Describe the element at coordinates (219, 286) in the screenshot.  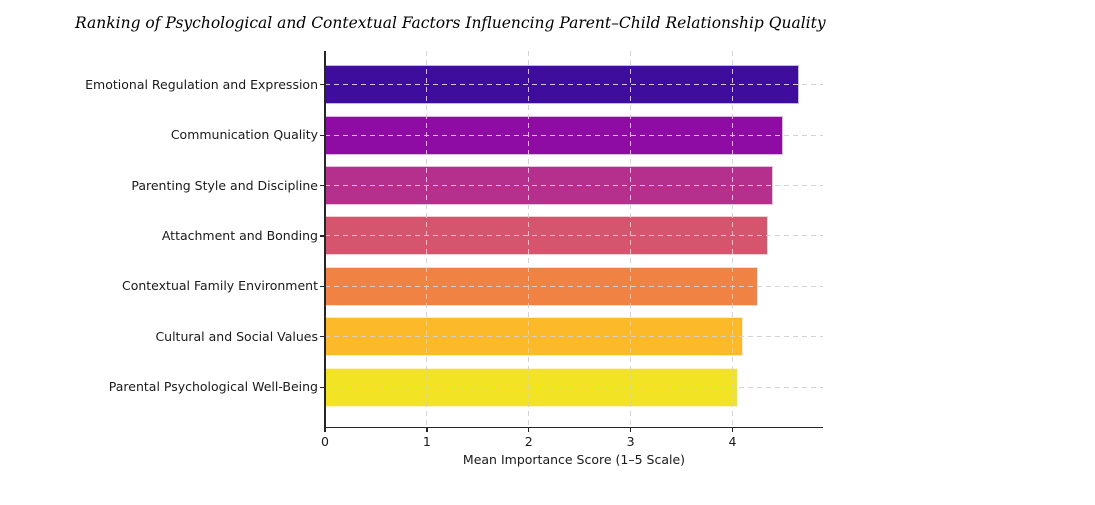
I see `category-label: Contextual Family Environment` at that location.